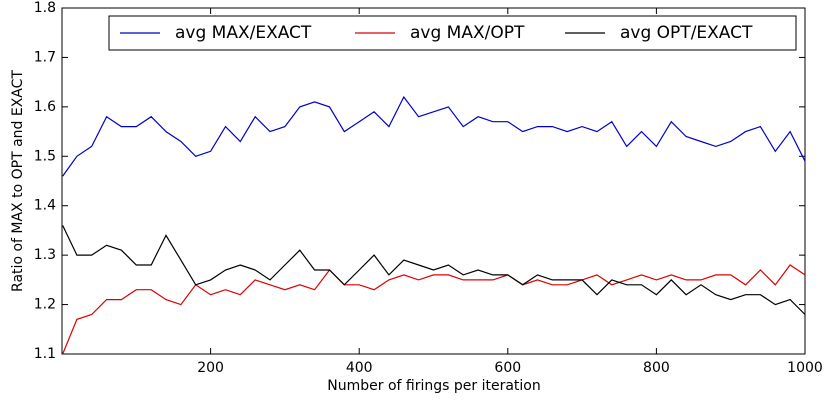 This screenshot has height=407, width=829. I want to click on y-tick-label: 1.8, so click(45, 8).